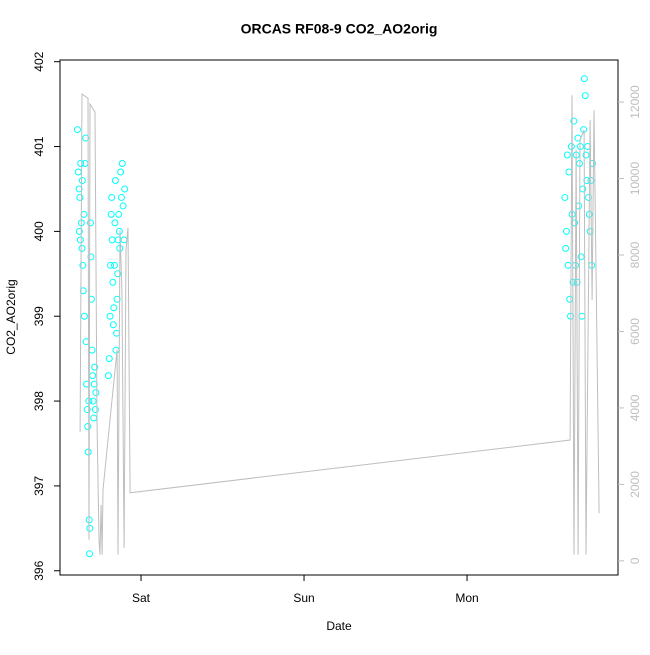 This screenshot has height=655, width=650. Describe the element at coordinates (635, 179) in the screenshot. I see `y2-tick-label: 10000` at that location.